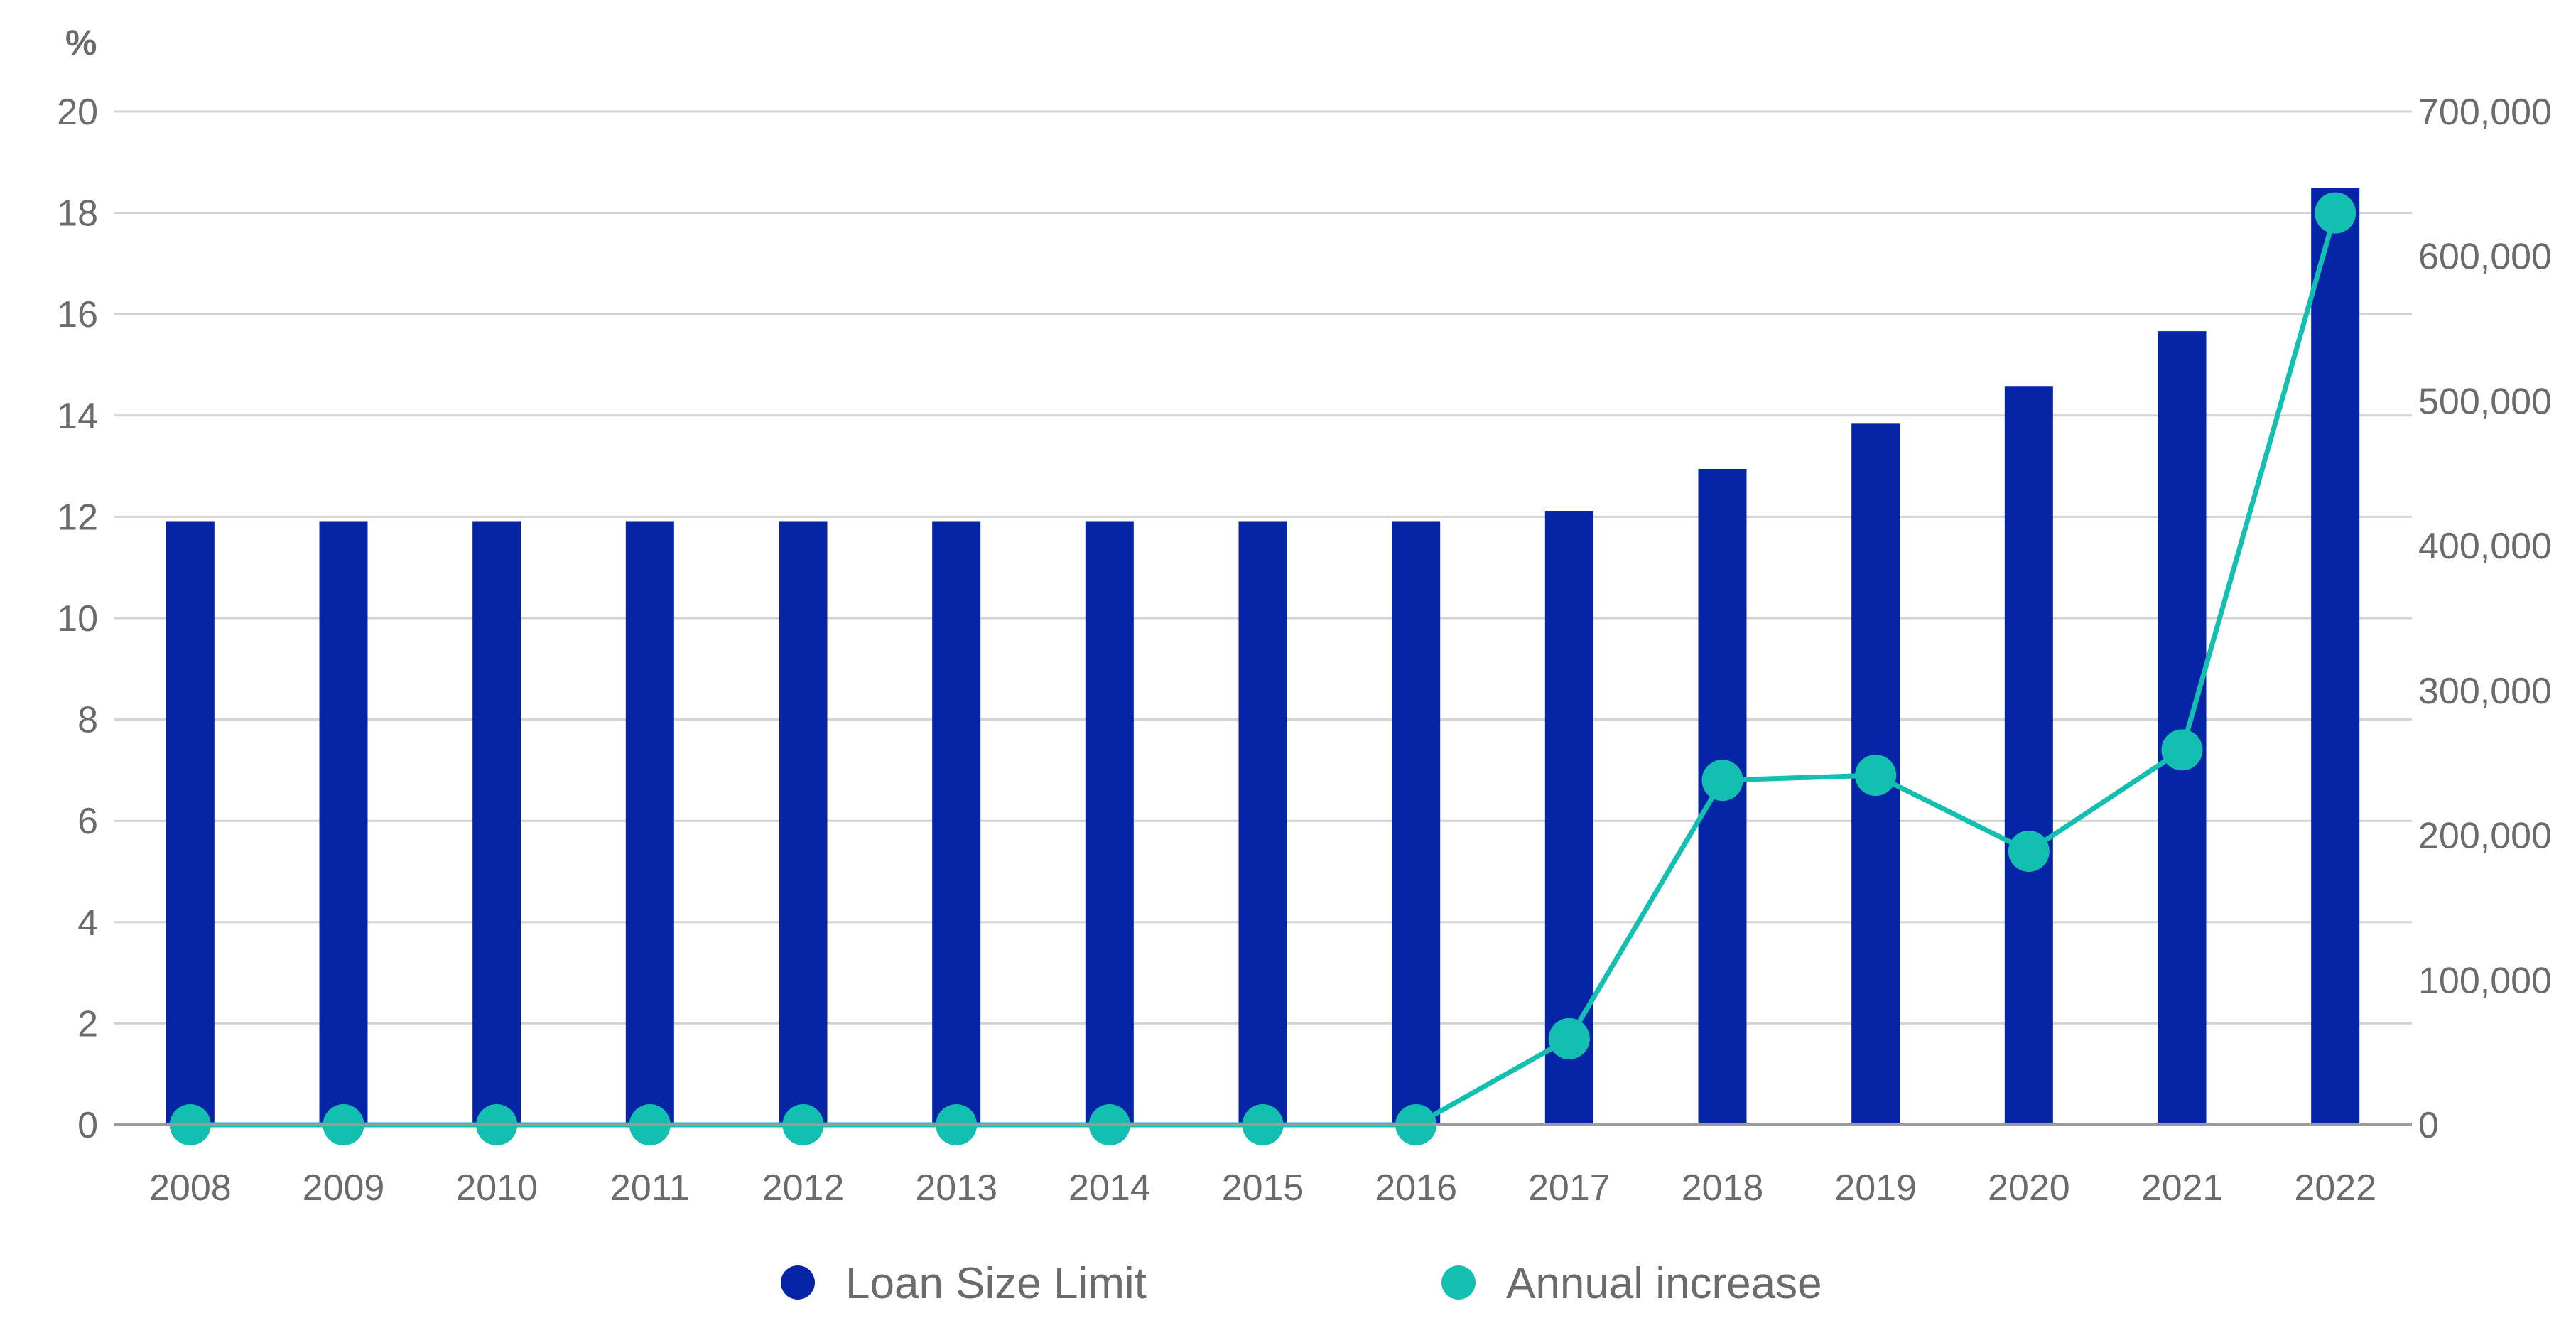 The image size is (2576, 1333). What do you see at coordinates (496, 1188) in the screenshot?
I see `x-tick-label: 2010` at bounding box center [496, 1188].